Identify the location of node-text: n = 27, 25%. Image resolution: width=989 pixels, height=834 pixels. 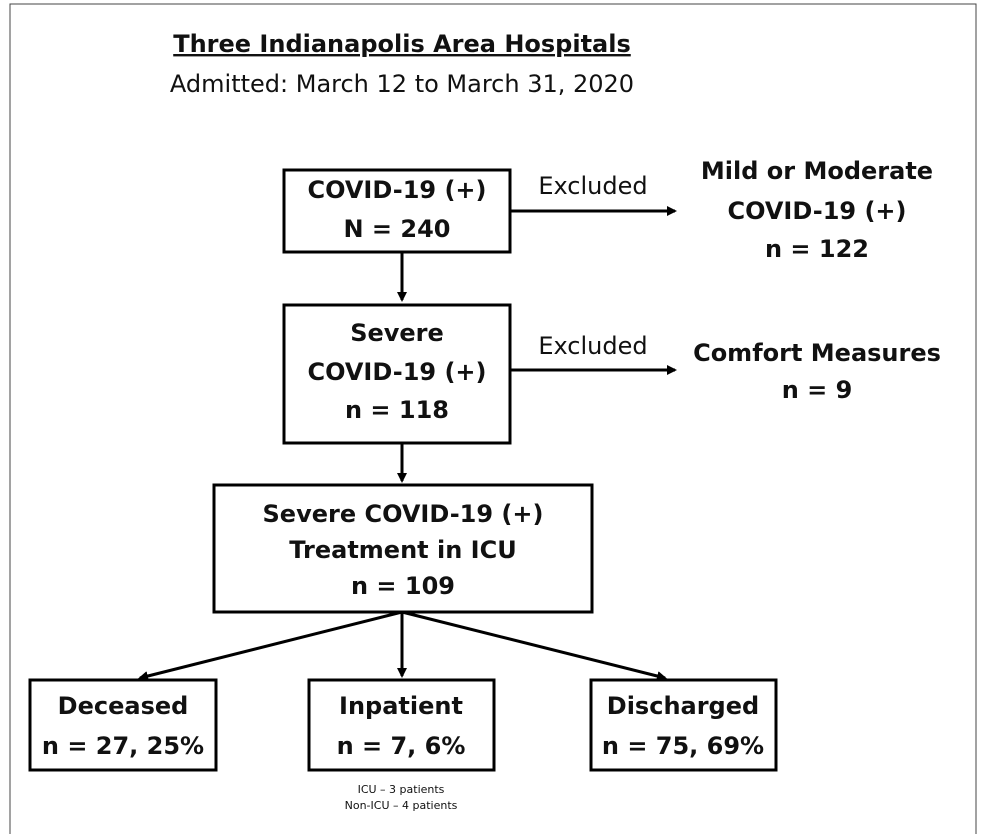
(123, 746).